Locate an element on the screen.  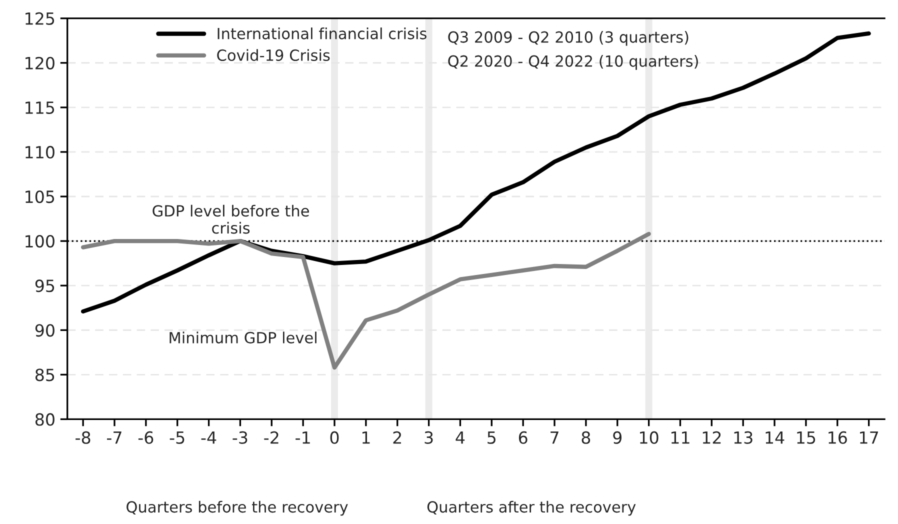
x-tick-label: -3 is located at coordinates (240, 437).